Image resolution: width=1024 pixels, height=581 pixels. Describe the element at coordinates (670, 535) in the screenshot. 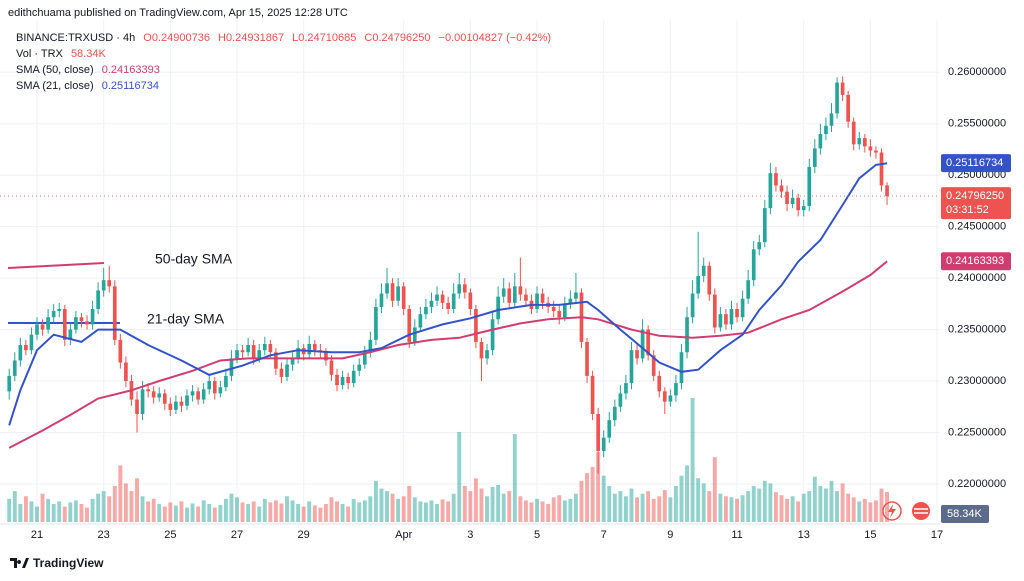

I see `x-tick-label: 9` at that location.